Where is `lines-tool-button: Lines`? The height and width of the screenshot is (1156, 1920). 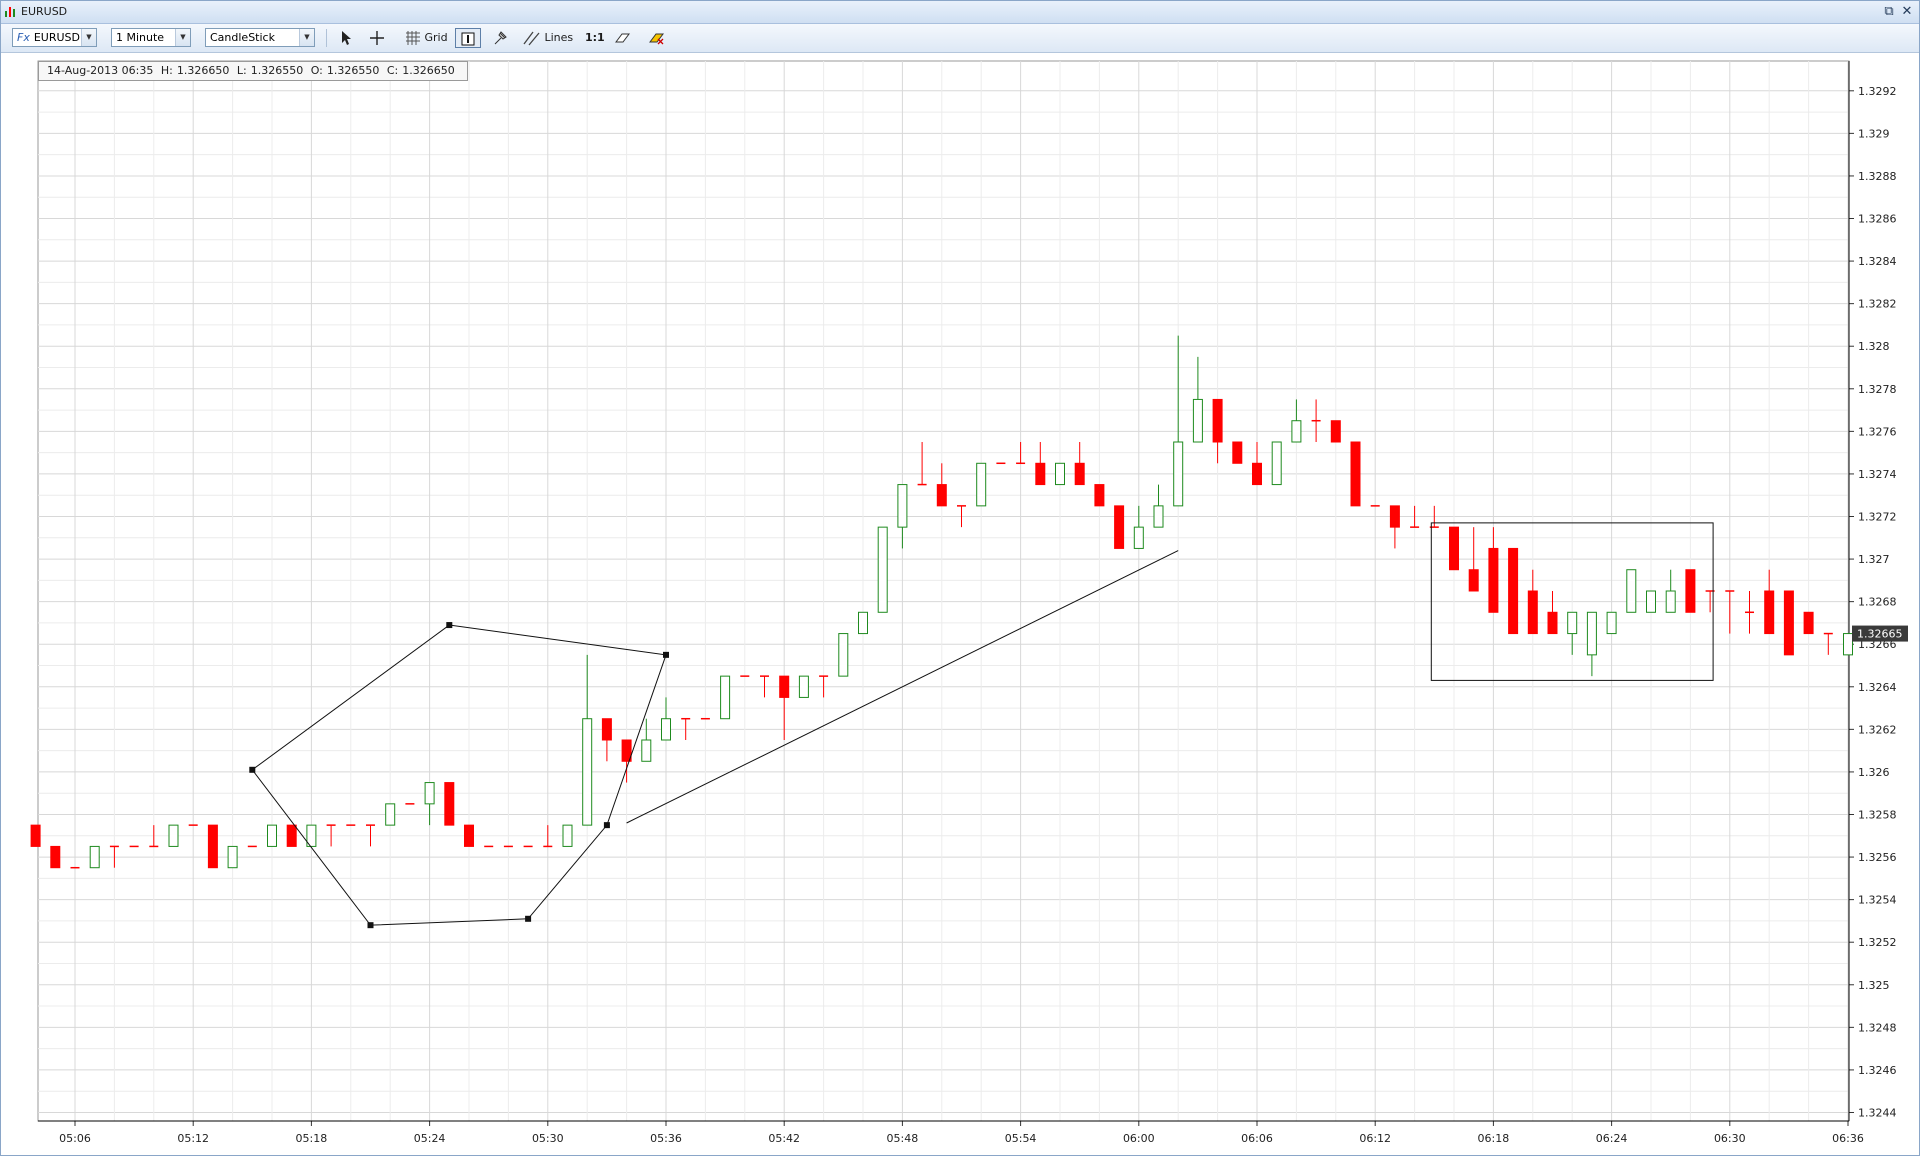
lines-tool-button: Lines is located at coordinates (548, 38).